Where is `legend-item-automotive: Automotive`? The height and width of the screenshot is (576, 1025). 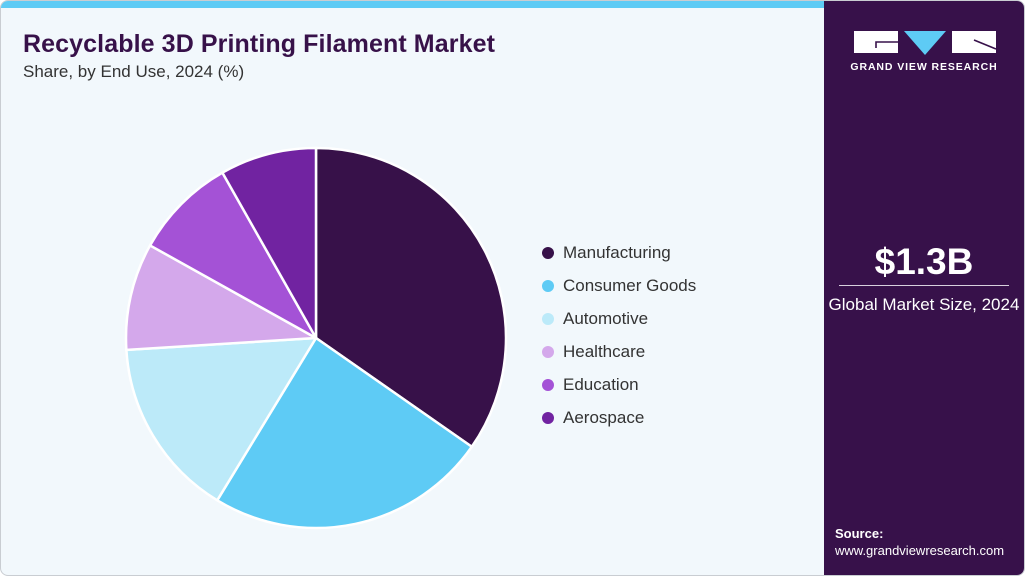
legend-item-automotive: Automotive is located at coordinates (619, 318).